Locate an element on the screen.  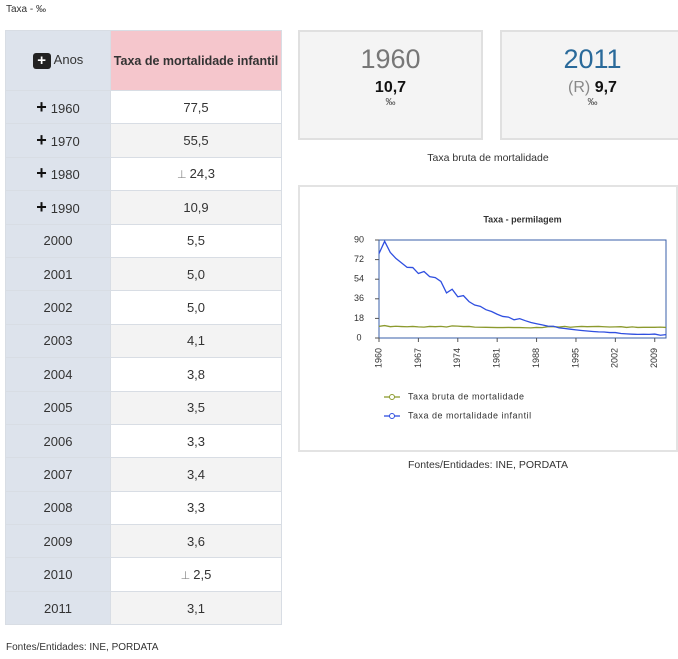
table-row: 2011 3,1 is located at coordinates (143, 608).